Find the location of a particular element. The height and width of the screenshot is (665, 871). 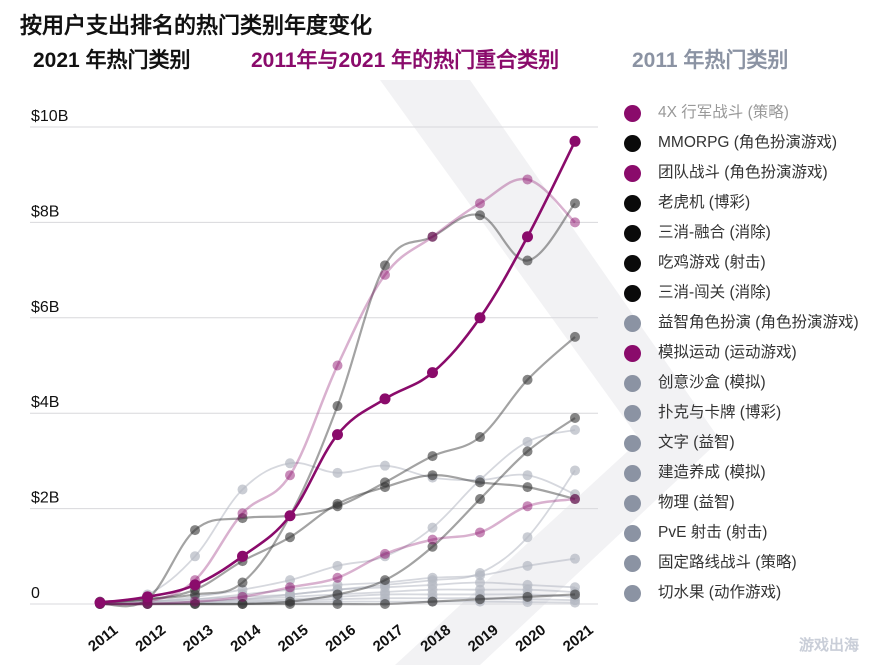

chart-title: 按用户支出排名的热门类别年度变化 is located at coordinates (196, 25).